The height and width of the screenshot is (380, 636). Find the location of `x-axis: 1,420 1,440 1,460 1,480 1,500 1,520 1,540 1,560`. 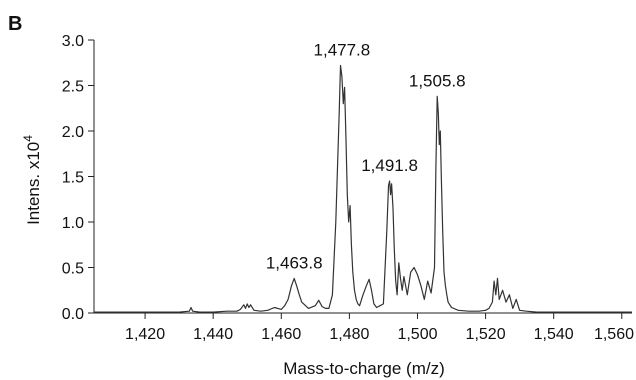

x-axis: 1,420 1,440 1,460 1,480 1,500 1,520 1,540 1,560 is located at coordinates (364, 327).